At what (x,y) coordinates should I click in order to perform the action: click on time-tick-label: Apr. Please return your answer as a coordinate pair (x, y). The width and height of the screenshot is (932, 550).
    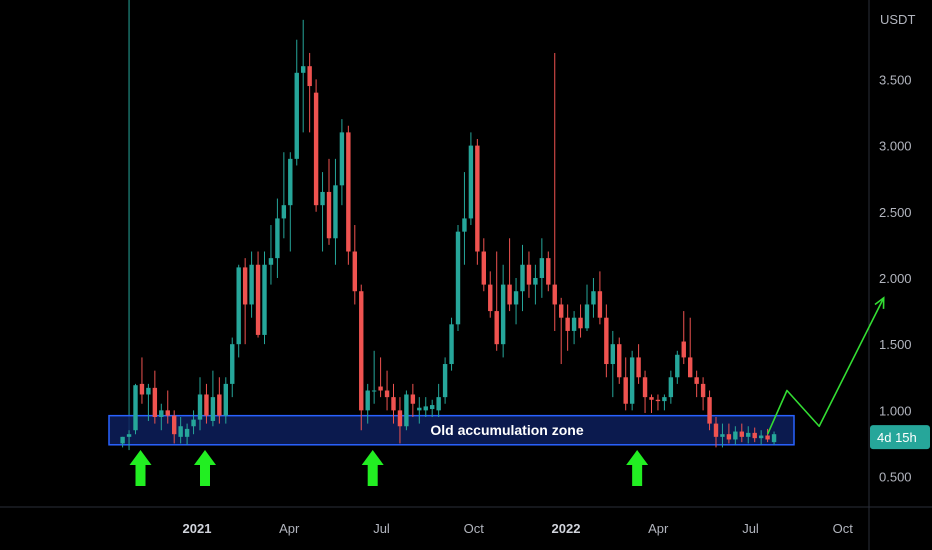
    Looking at the image, I should click on (658, 528).